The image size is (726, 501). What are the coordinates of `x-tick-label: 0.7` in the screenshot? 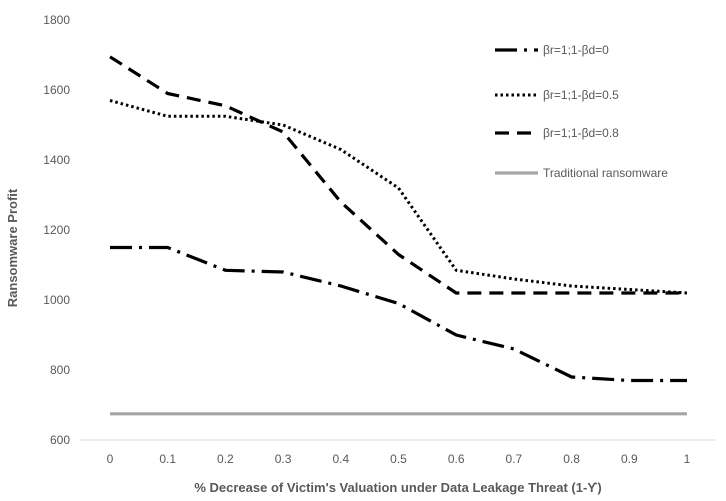 It's located at (514, 459).